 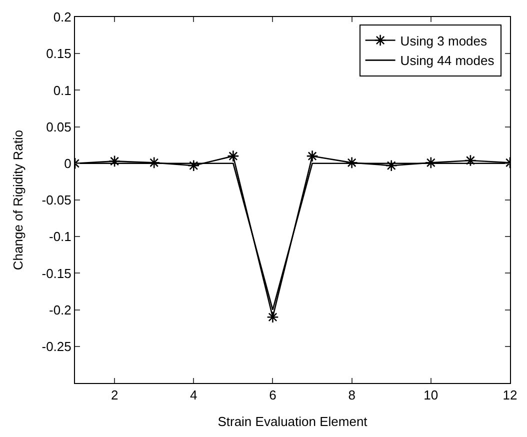 What do you see at coordinates (431, 395) in the screenshot?
I see `x-tick-label: 10` at bounding box center [431, 395].